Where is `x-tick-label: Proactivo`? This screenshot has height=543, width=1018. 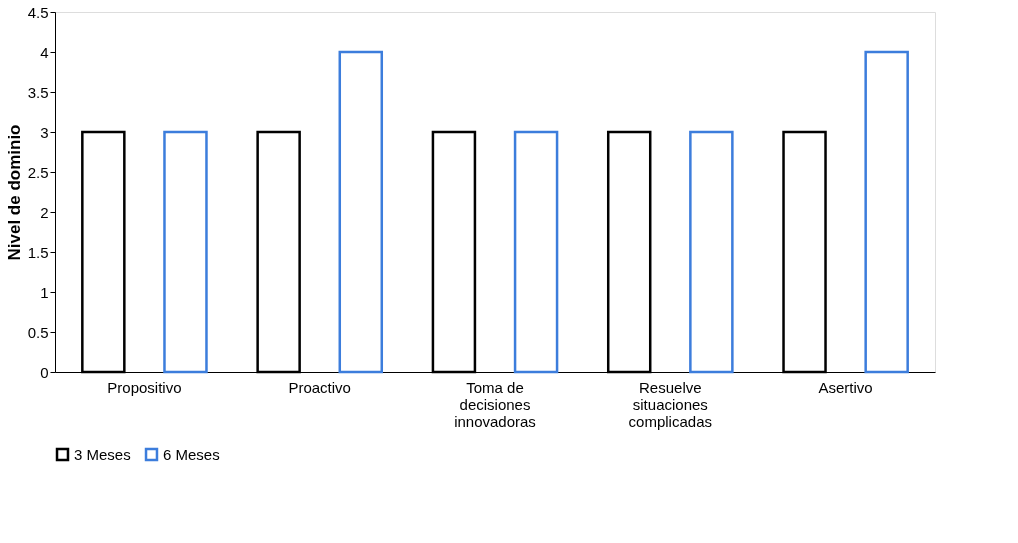 x-tick-label: Proactivo is located at coordinates (319, 387).